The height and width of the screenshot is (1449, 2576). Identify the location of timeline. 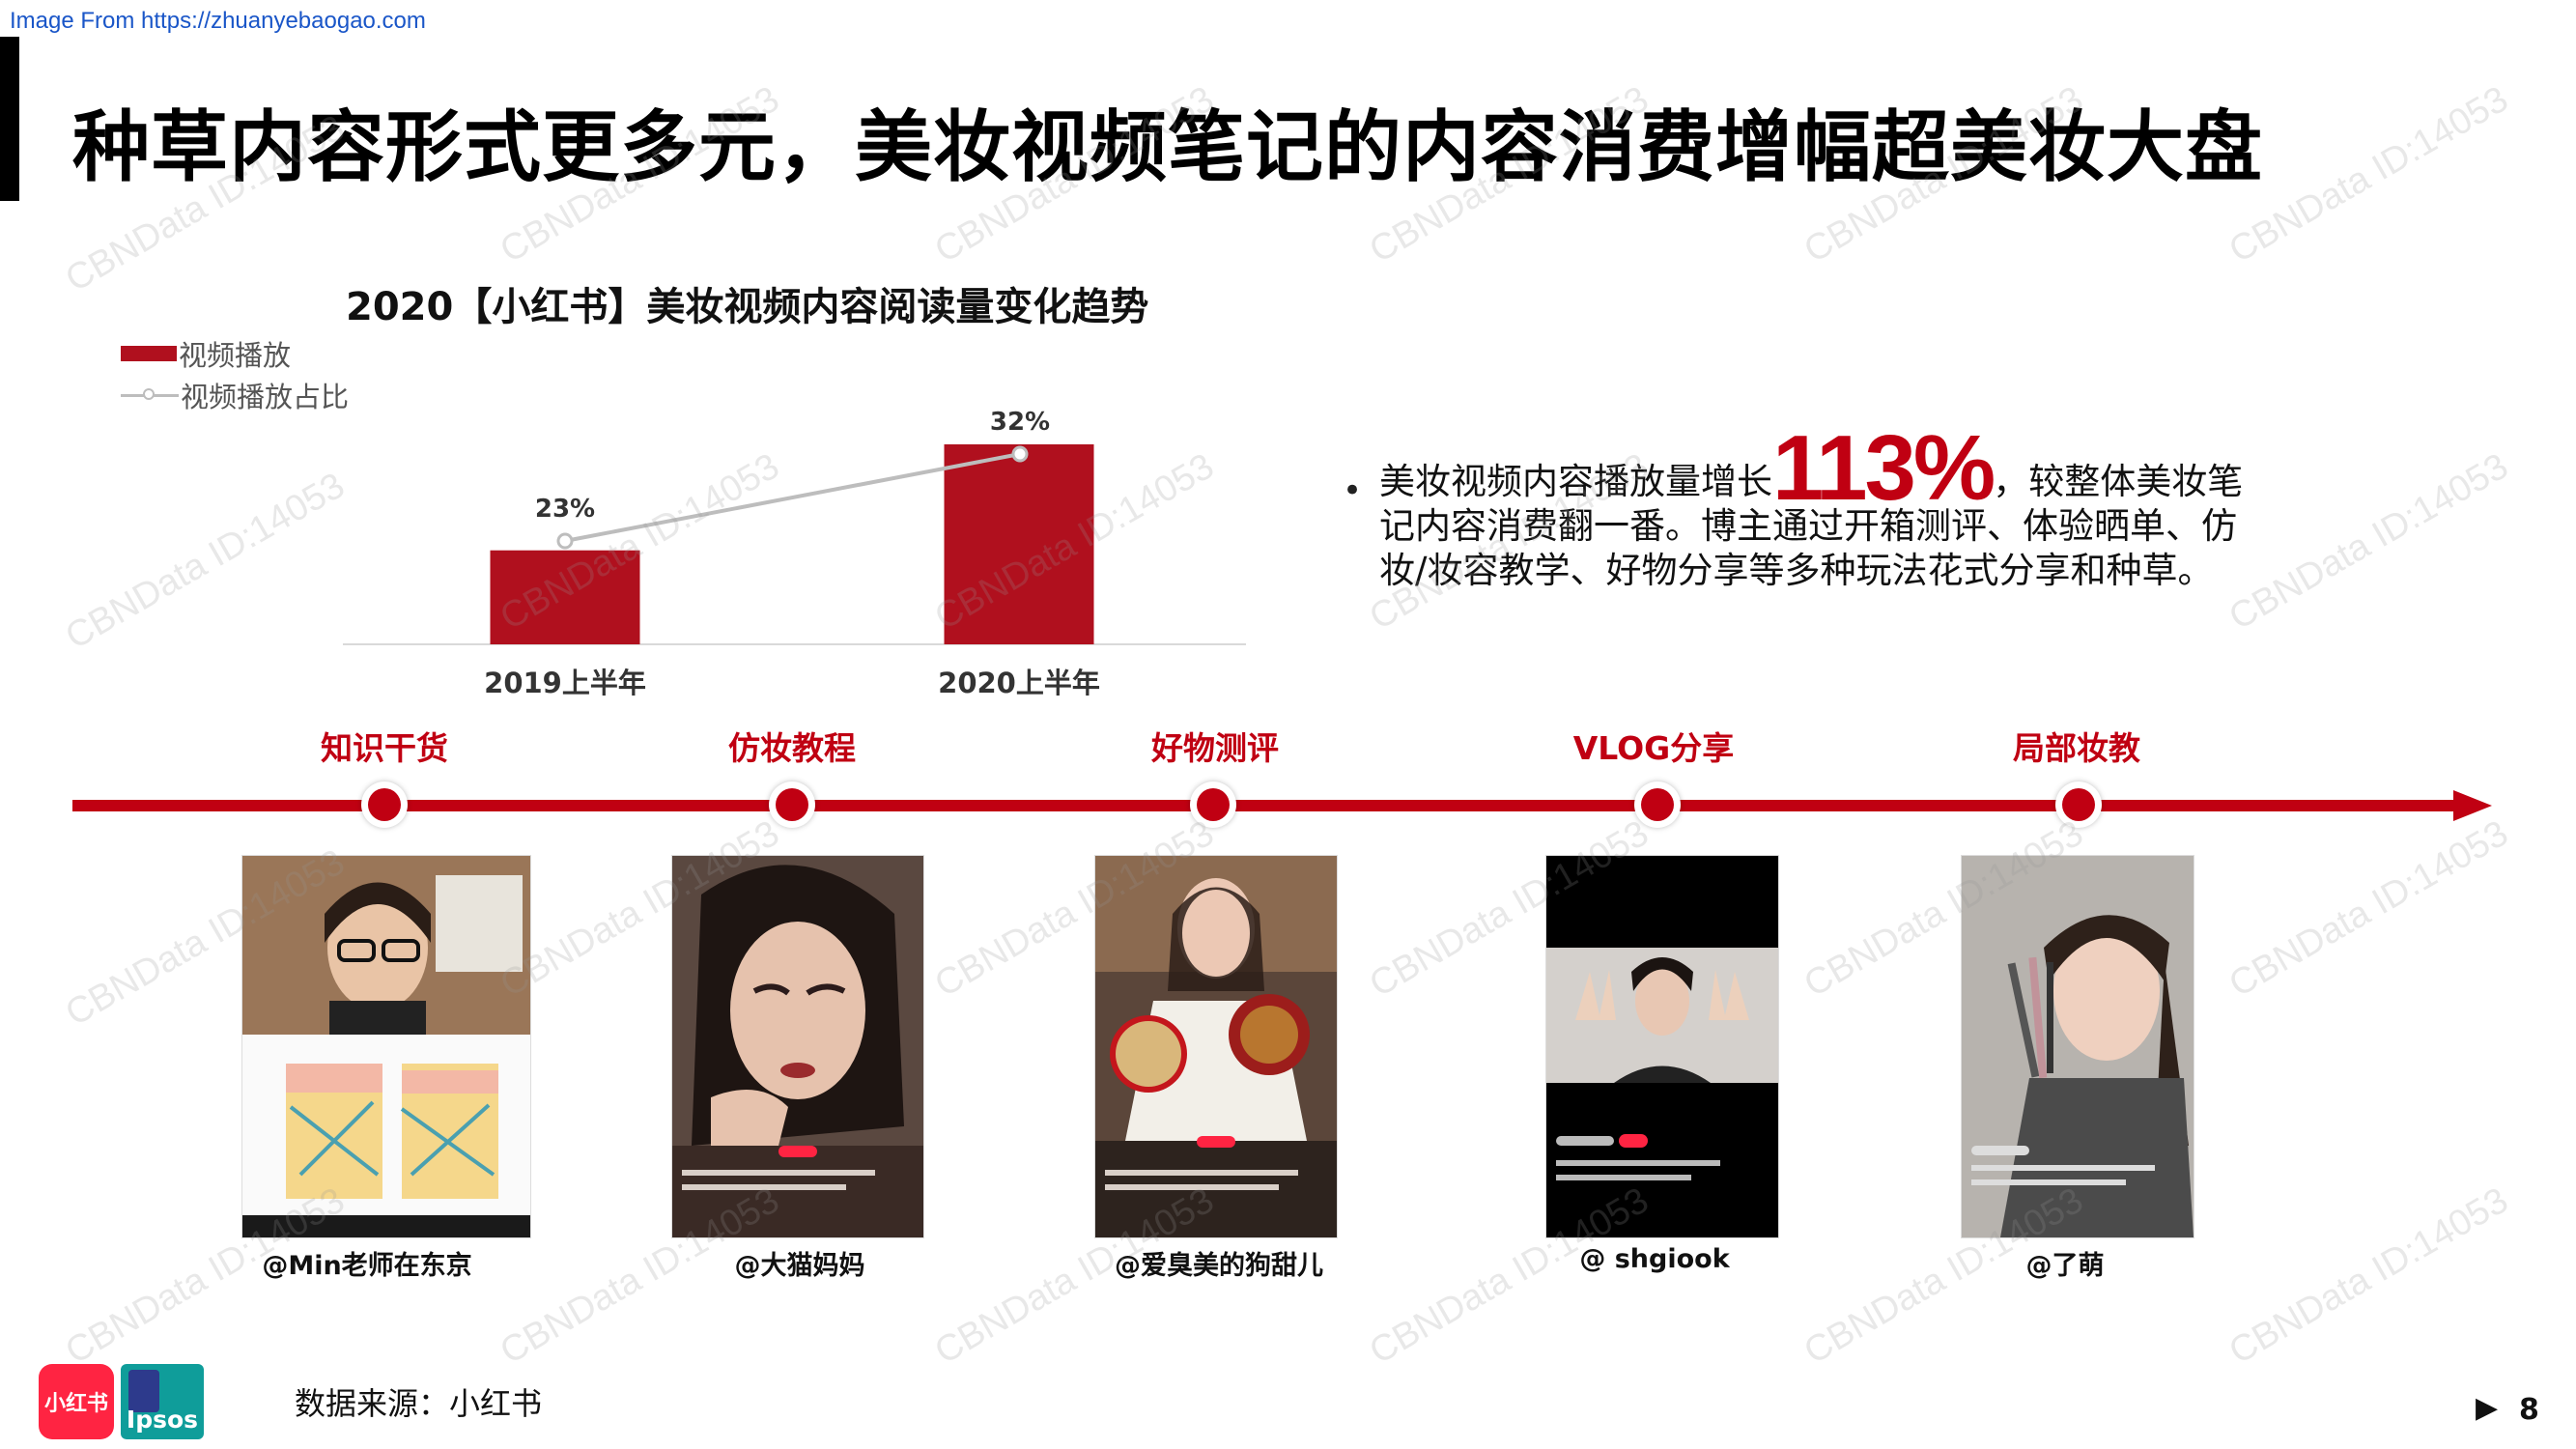
(1282, 805).